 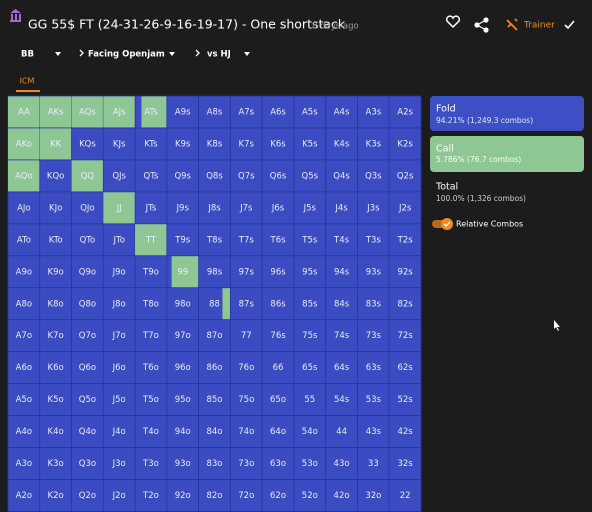 I want to click on hand-label: J6s, so click(x=278, y=208).